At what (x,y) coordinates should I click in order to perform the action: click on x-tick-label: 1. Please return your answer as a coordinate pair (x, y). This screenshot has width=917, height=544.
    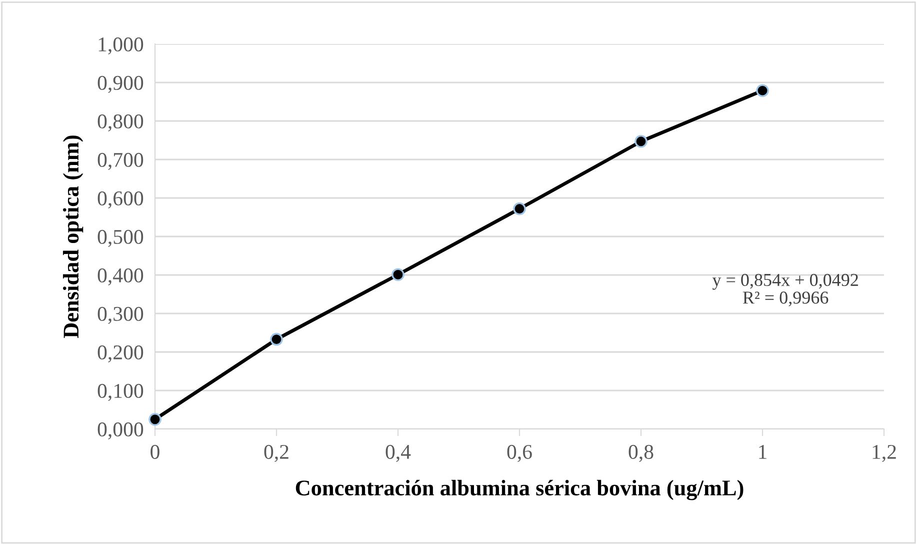
    Looking at the image, I should click on (762, 451).